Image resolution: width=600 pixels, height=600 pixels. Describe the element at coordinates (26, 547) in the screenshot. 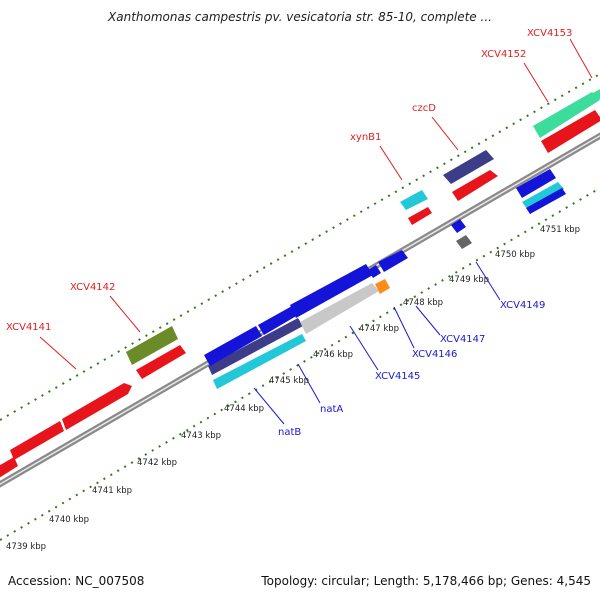

I see `kbp-label: 4739 kbp` at that location.